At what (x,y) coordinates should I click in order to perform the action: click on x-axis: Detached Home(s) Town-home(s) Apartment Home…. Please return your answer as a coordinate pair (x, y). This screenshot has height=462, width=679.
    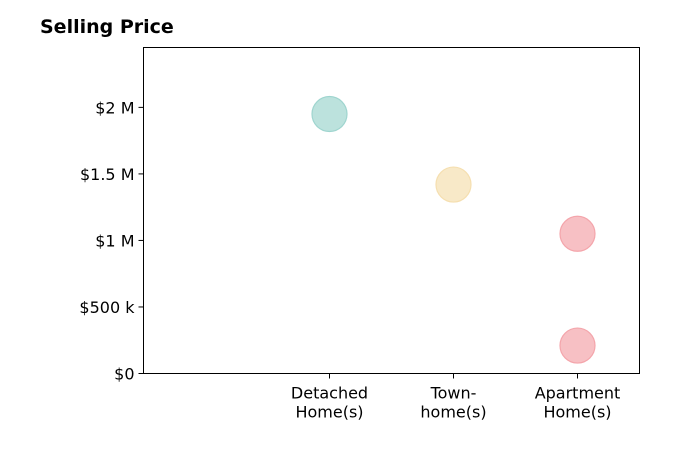
    Looking at the image, I should click on (456, 397).